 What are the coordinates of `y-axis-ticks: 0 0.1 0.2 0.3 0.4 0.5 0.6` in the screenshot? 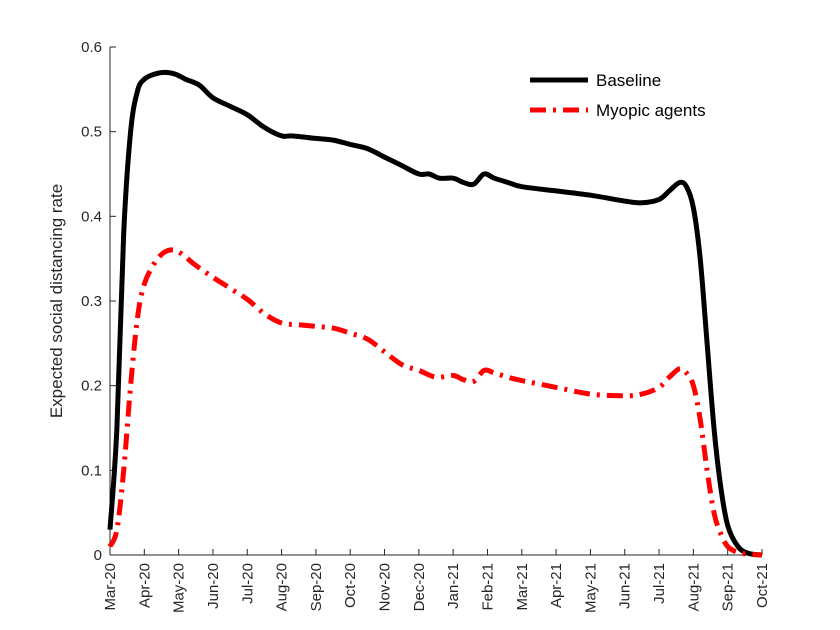 It's located at (98, 301).